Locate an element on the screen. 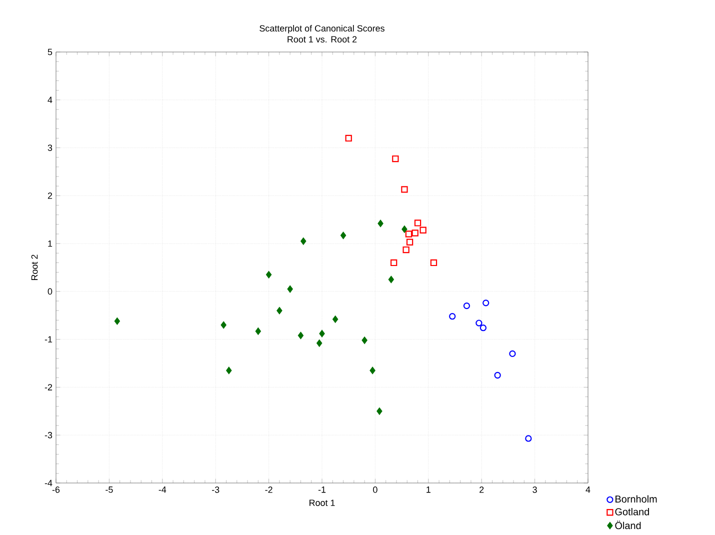 The height and width of the screenshot is (535, 715). y-tick-label: 2 is located at coordinates (50, 196).